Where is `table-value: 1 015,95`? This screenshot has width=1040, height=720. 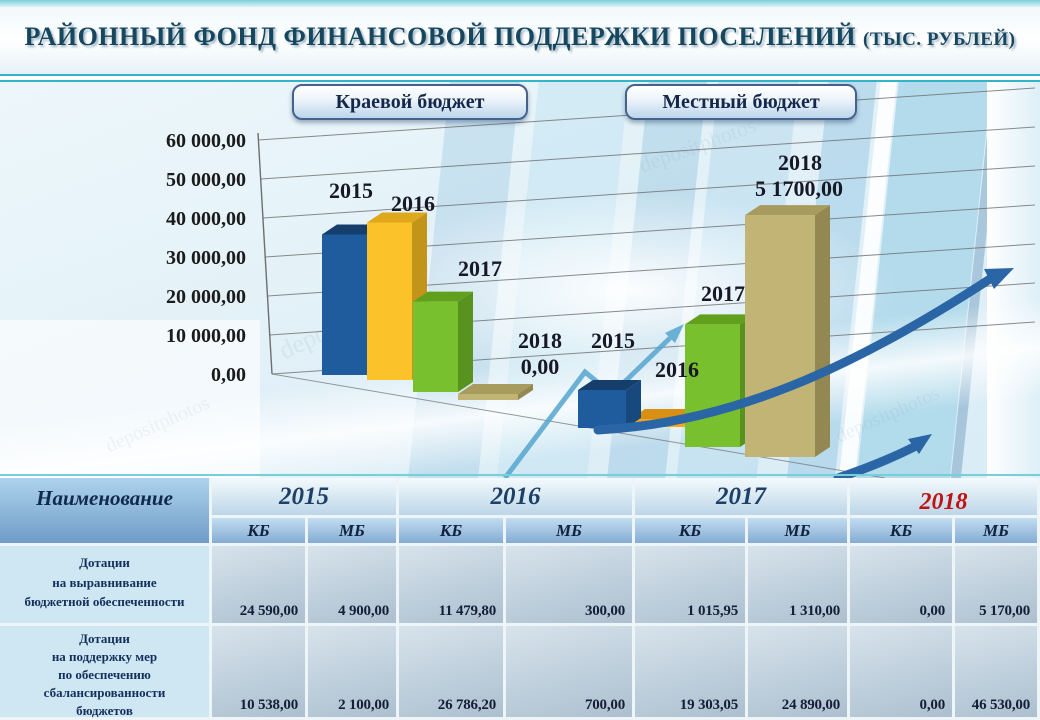 table-value: 1 015,95 is located at coordinates (691, 586).